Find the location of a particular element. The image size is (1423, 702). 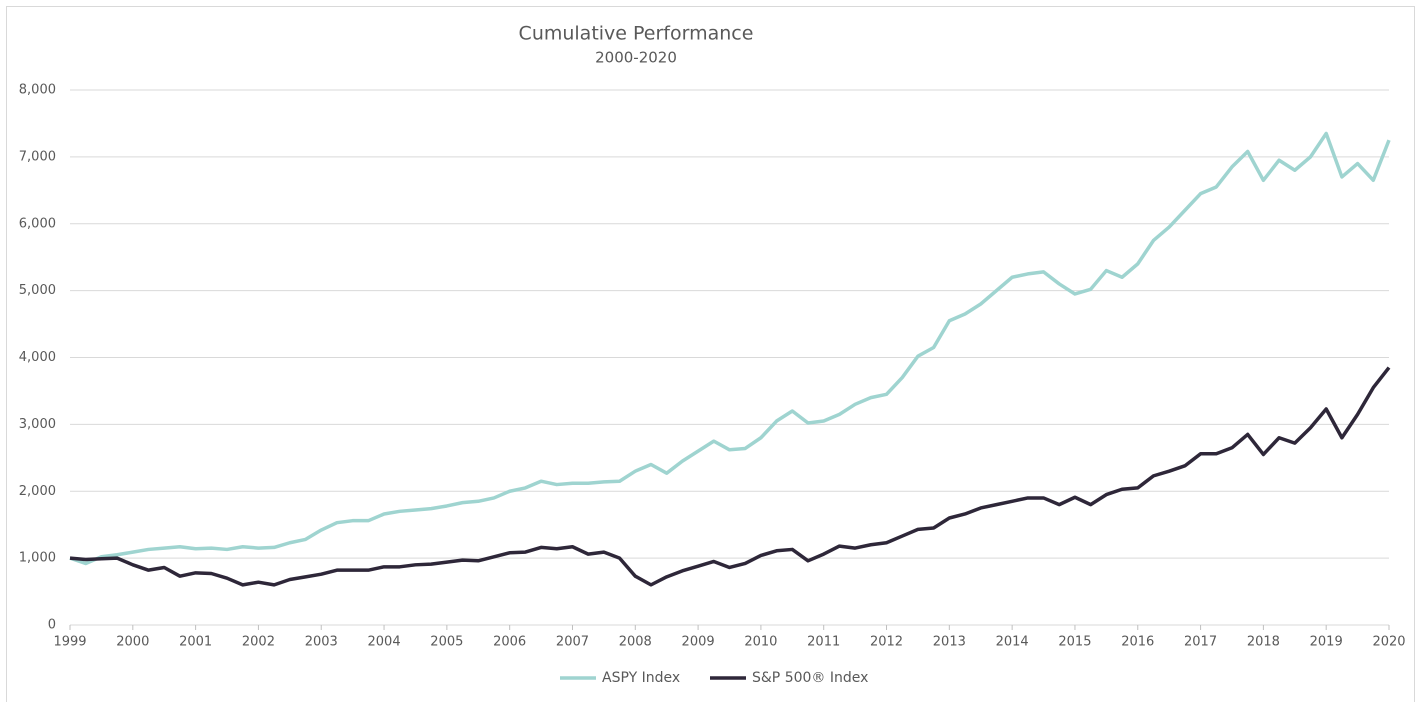

x-tick-label: 2014 is located at coordinates (1012, 642).